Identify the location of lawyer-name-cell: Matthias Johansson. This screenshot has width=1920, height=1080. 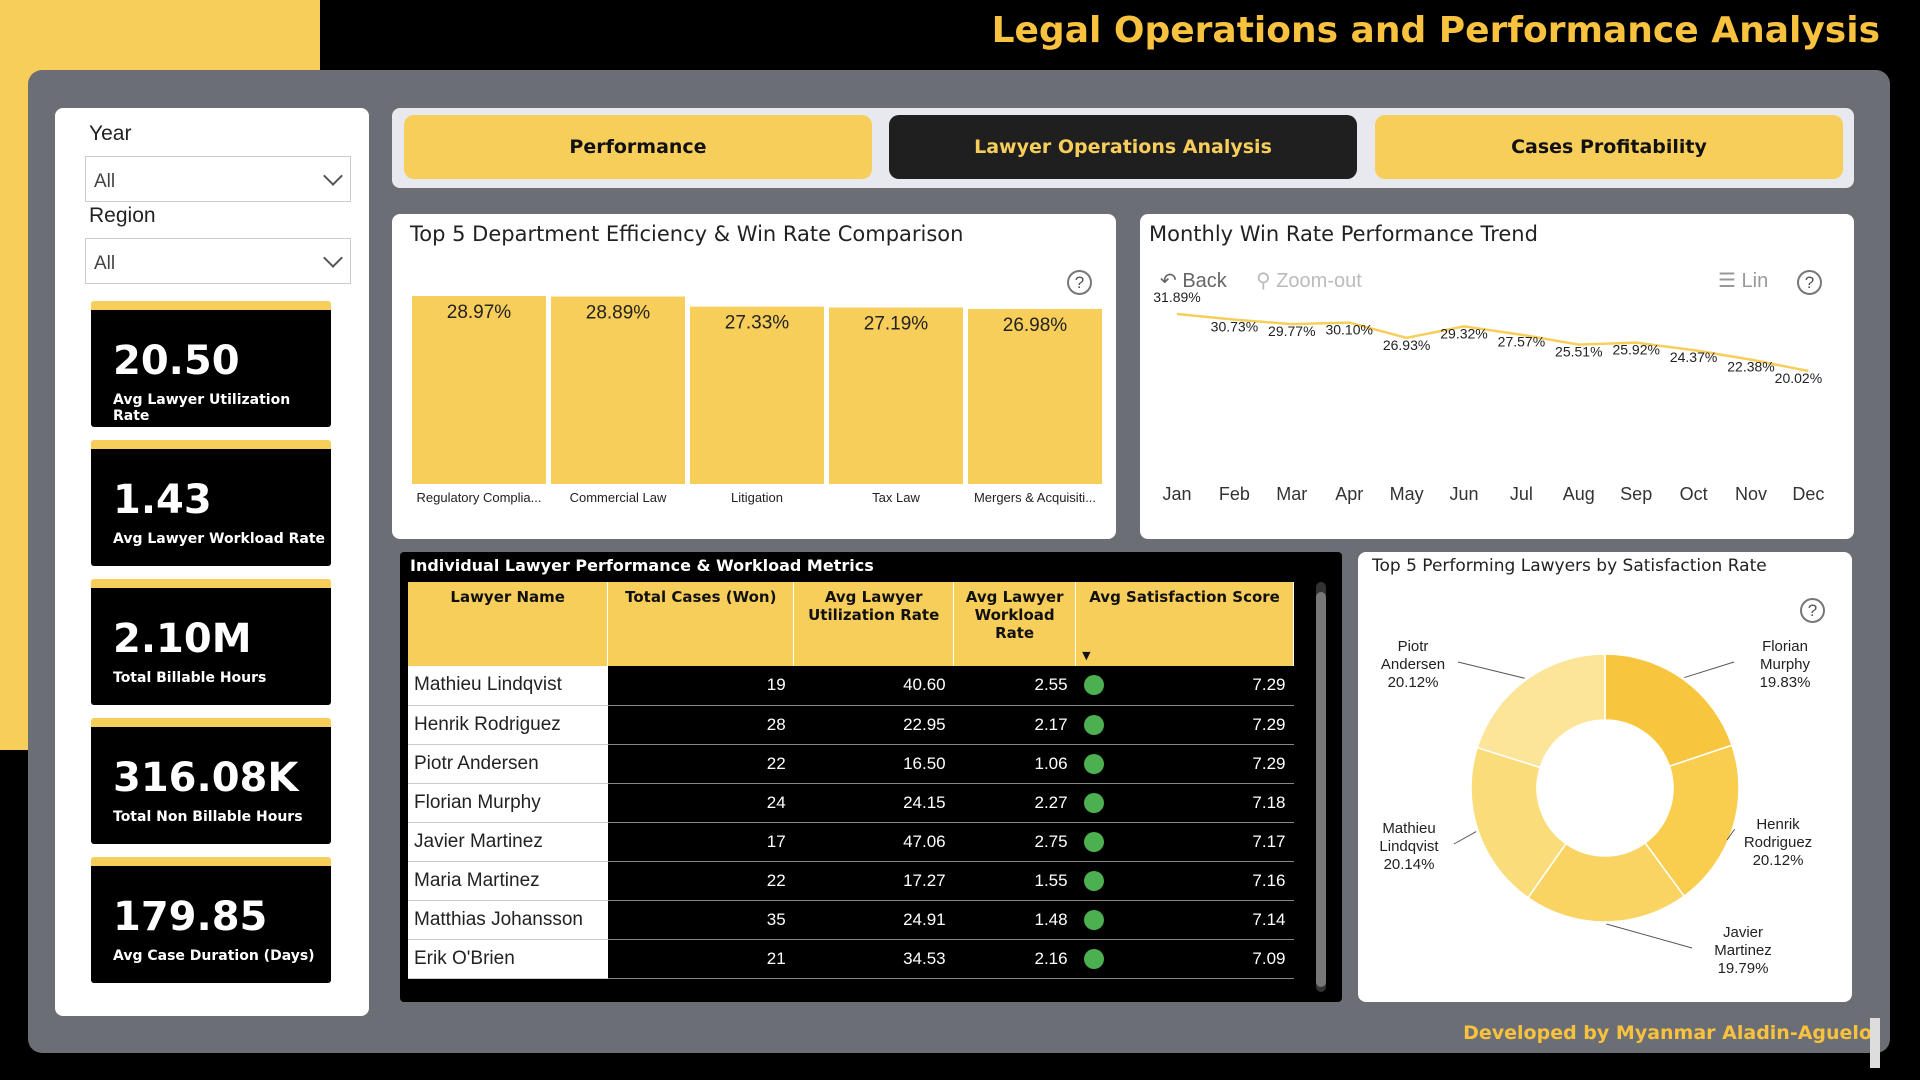
(508, 920).